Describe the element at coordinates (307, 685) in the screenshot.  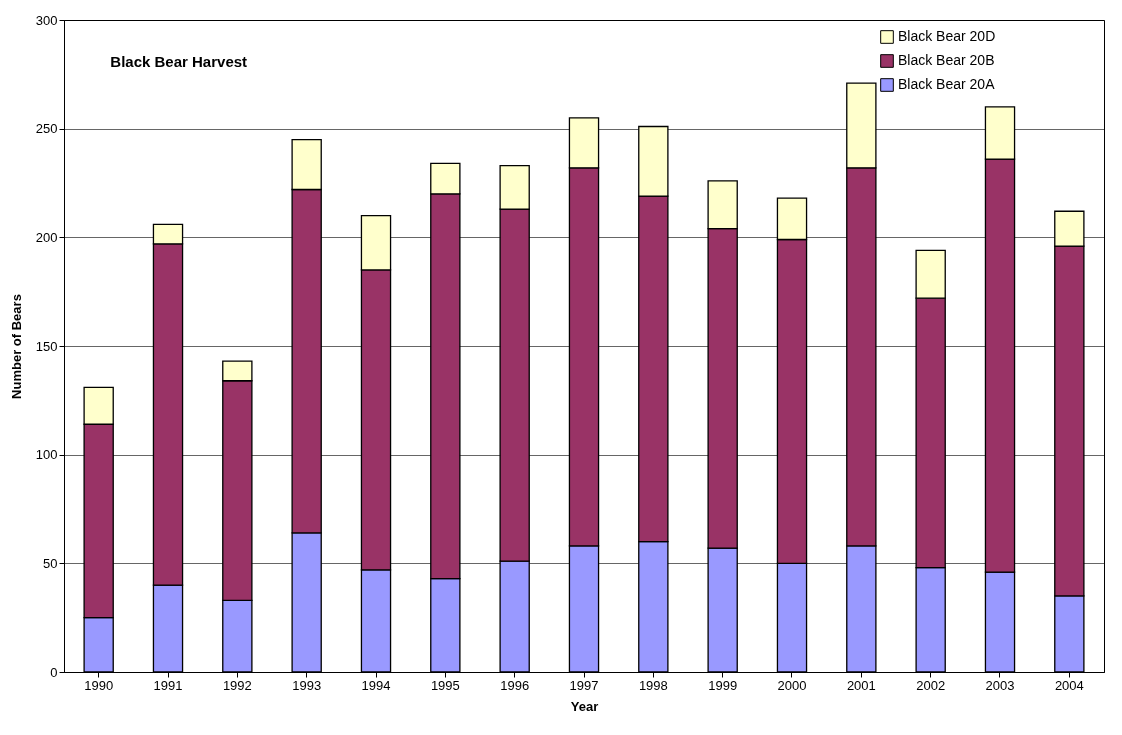
I see `x-tick-label: 1993` at that location.